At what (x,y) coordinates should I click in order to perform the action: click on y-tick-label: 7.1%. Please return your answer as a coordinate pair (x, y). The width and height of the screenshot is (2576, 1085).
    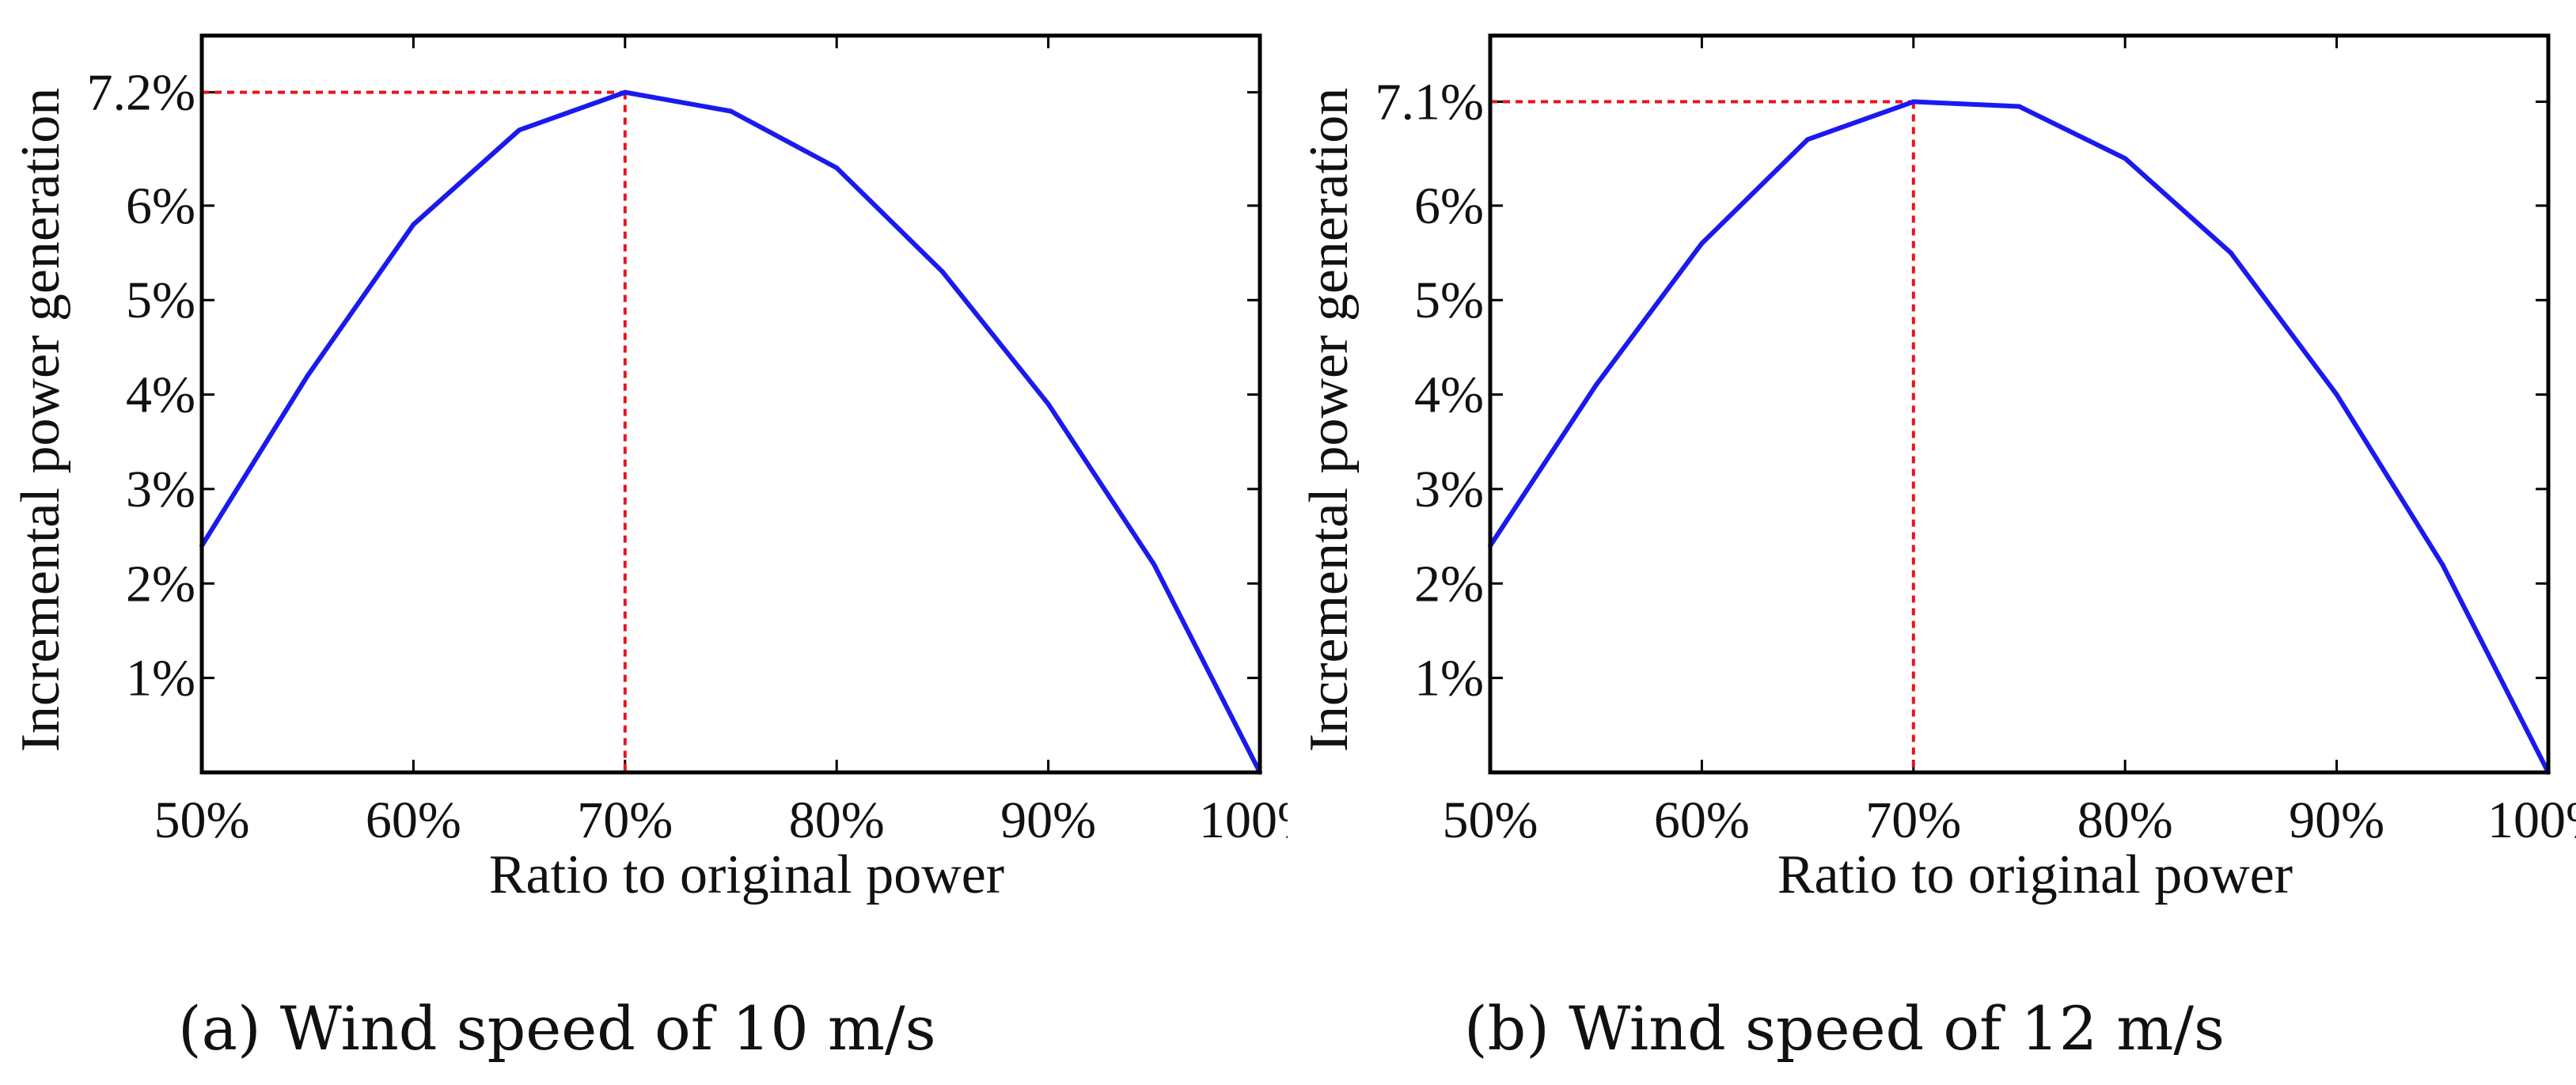
    Looking at the image, I should click on (1429, 102).